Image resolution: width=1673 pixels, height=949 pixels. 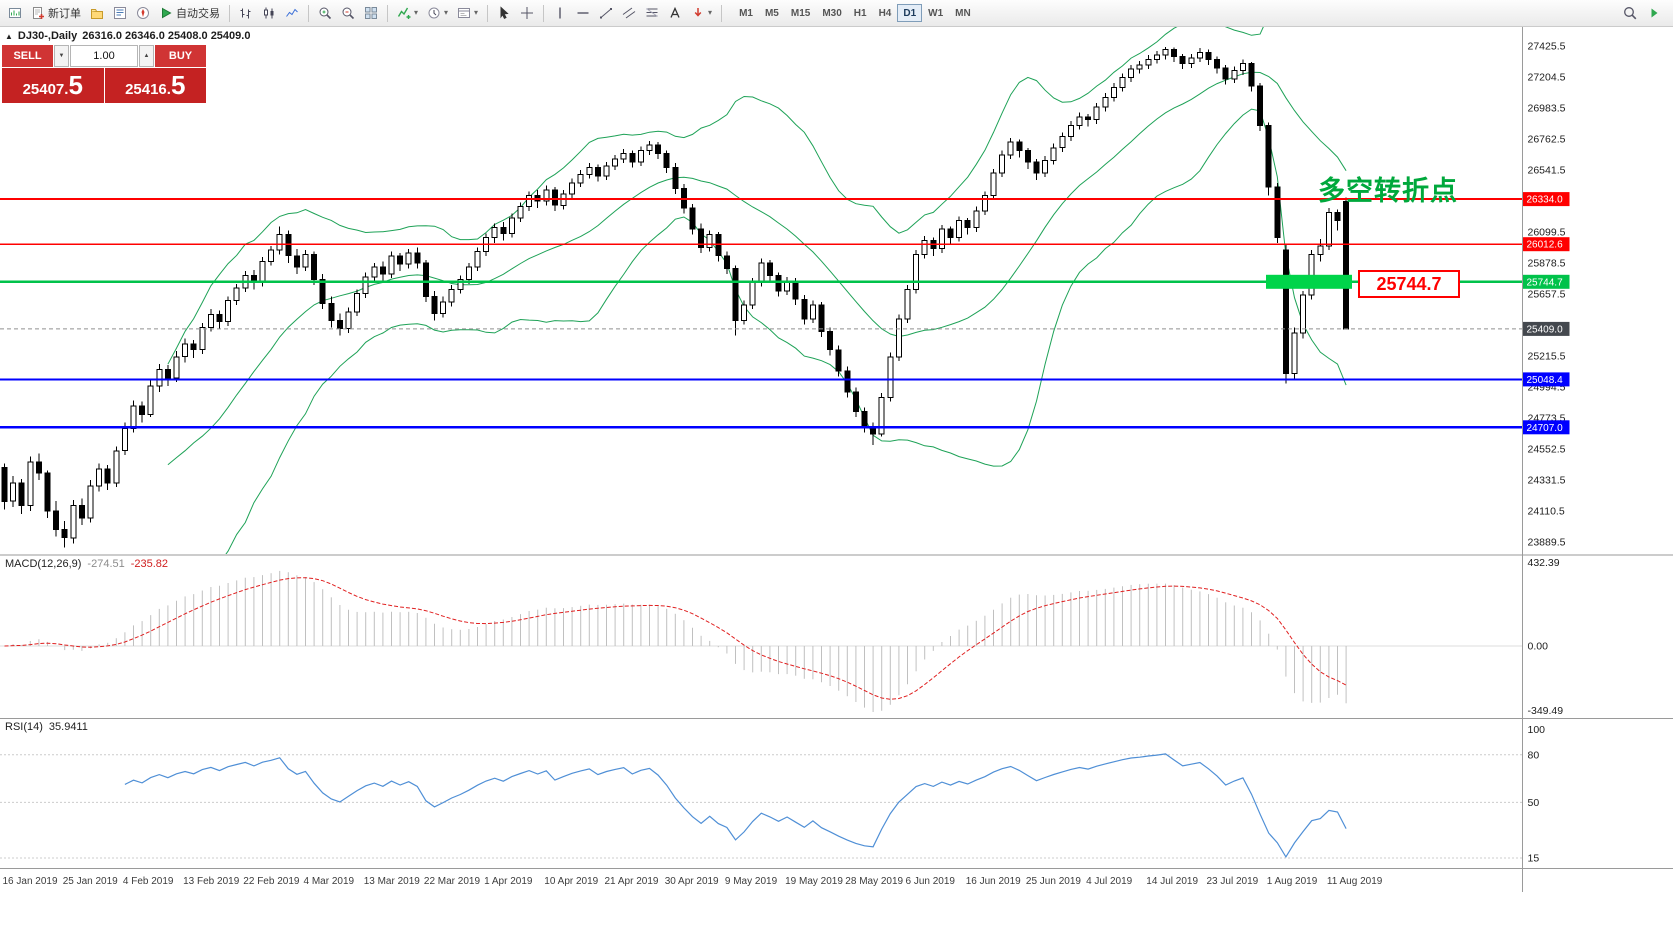 What do you see at coordinates (885, 13) in the screenshot?
I see `timeframe-h4: H4` at bounding box center [885, 13].